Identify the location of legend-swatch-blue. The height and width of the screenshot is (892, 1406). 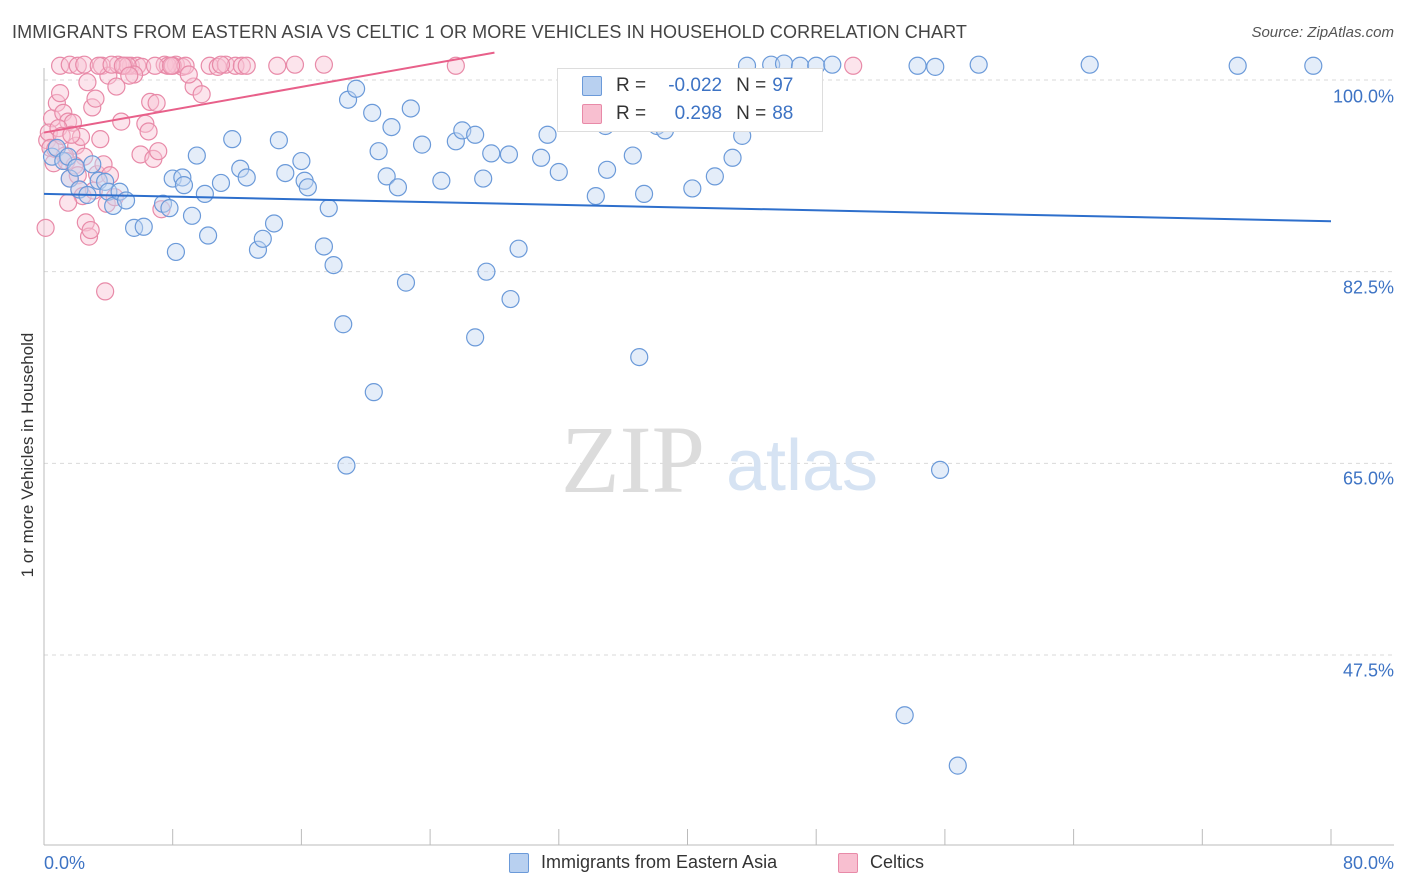
(519, 862).